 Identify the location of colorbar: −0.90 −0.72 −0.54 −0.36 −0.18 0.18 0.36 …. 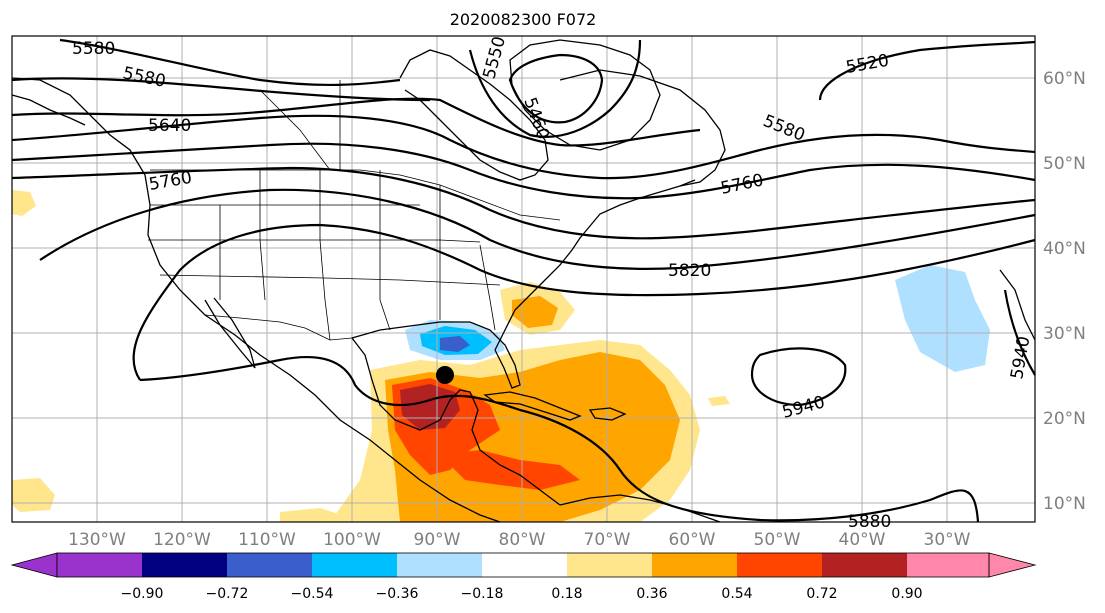
(523, 577).